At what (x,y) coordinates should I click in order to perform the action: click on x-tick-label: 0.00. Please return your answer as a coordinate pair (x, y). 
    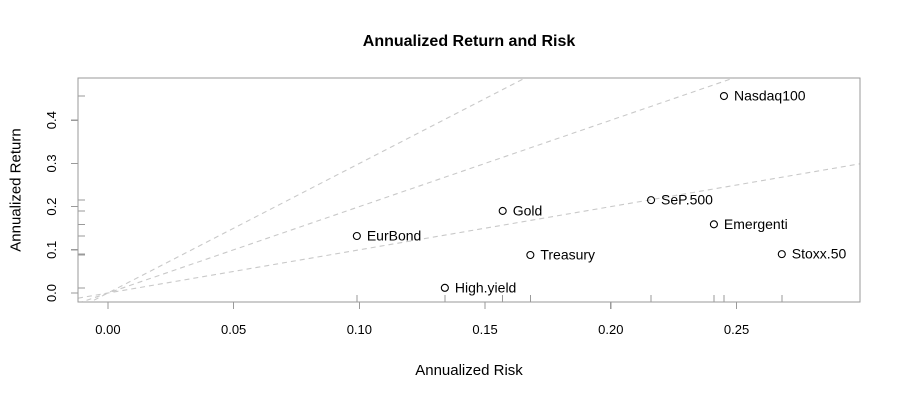
    Looking at the image, I should click on (107, 329).